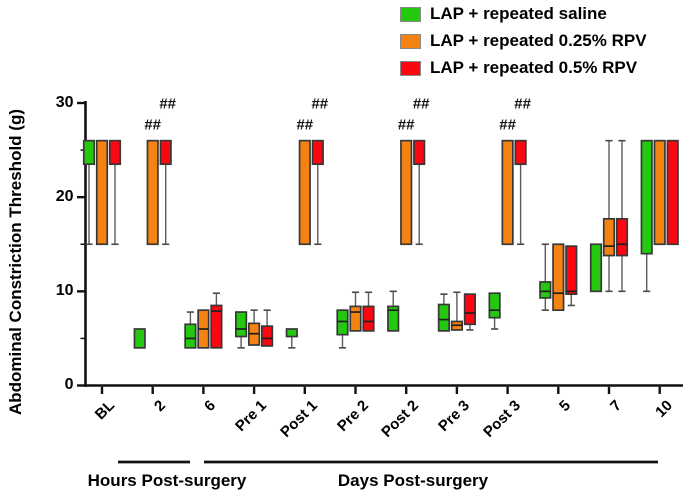 The image size is (685, 499). What do you see at coordinates (69, 384) in the screenshot?
I see `y-tick-label: 0` at bounding box center [69, 384].